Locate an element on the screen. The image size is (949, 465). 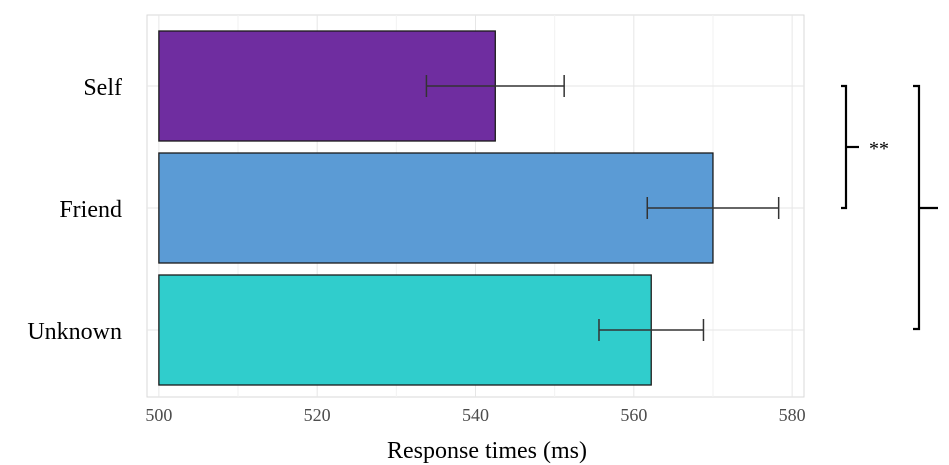
category-labels: Self Friend Unknown is located at coordinates (74, 210).